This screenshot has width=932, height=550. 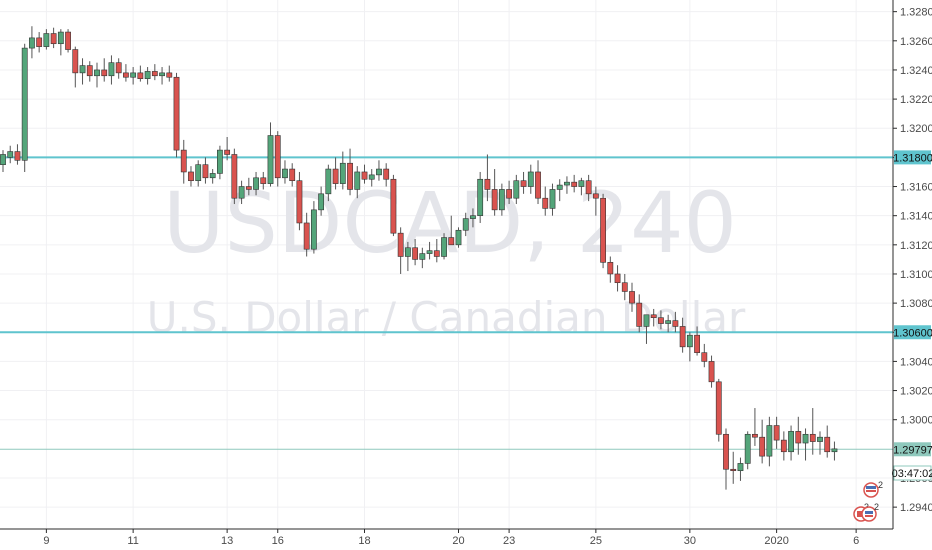 I want to click on bar-countdown-label: 03:47:02, so click(x=912, y=474).